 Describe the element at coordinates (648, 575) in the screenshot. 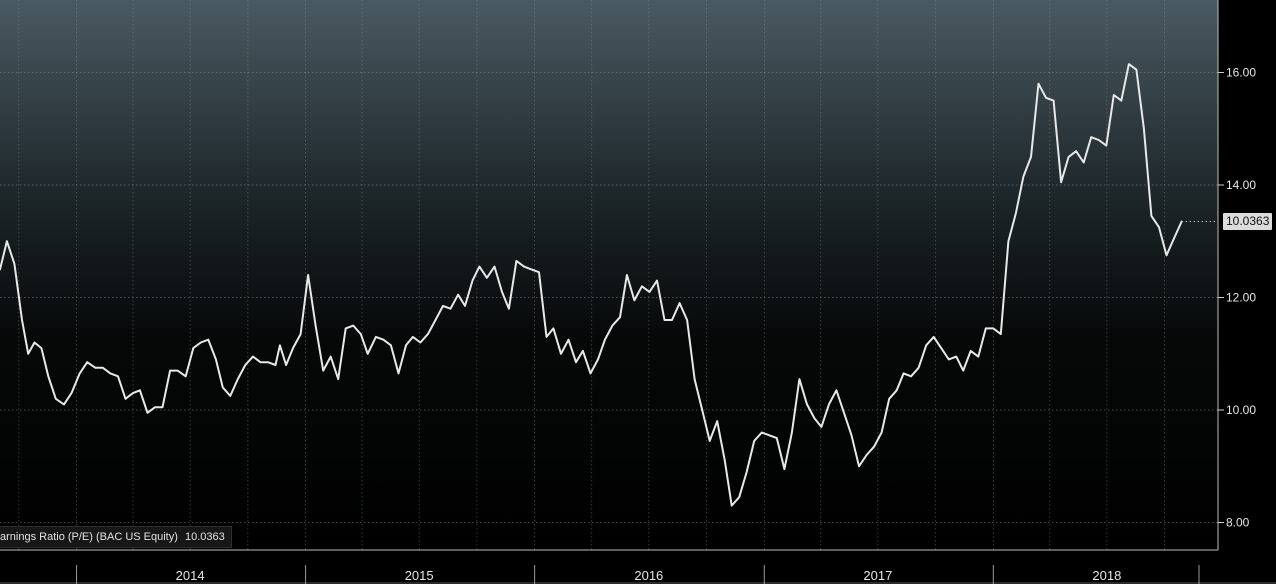

I see `x-year-label: 2016` at that location.